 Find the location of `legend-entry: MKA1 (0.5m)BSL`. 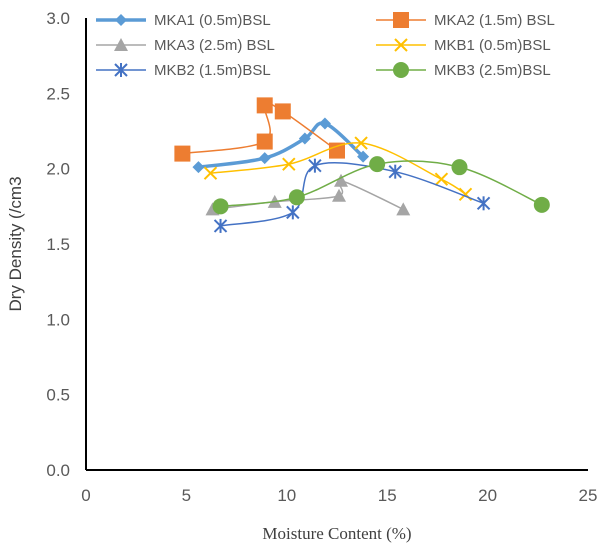

legend-entry: MKA1 (0.5m)BSL is located at coordinates (183, 20).